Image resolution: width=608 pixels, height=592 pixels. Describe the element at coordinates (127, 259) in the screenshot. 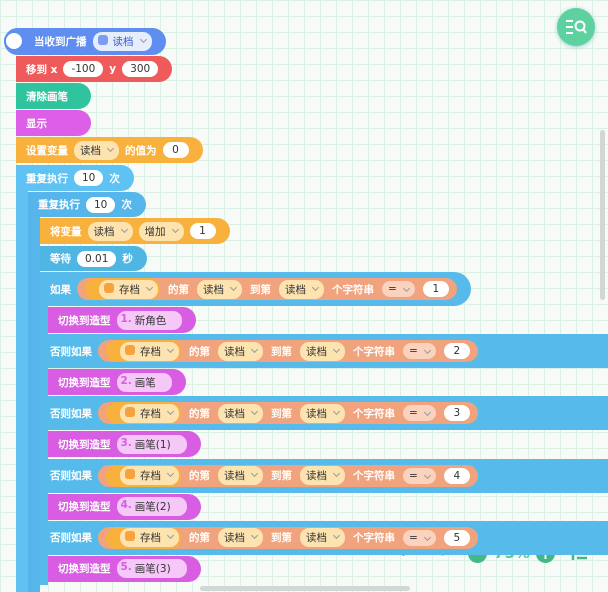

I see `block-label: 秒` at that location.